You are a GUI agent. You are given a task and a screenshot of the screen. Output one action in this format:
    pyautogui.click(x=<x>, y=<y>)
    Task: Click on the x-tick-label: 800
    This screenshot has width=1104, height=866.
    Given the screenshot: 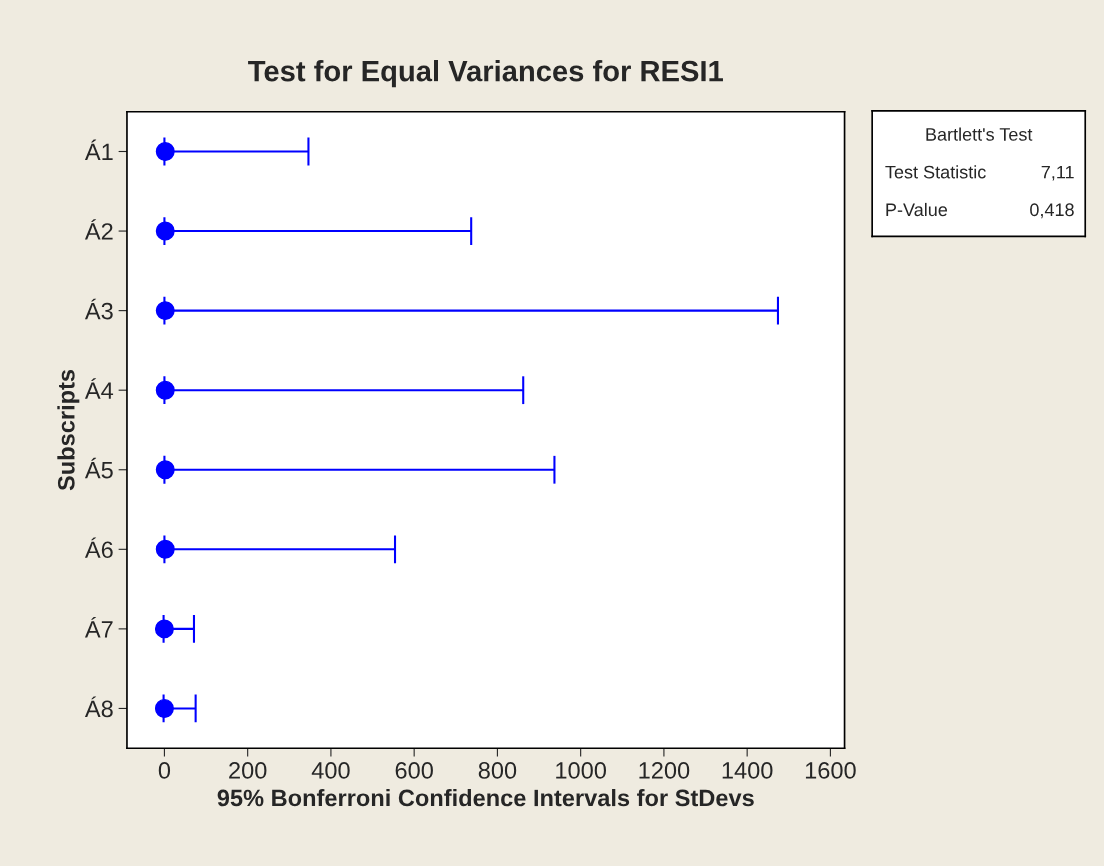 What is the action you would take?
    pyautogui.click(x=497, y=770)
    